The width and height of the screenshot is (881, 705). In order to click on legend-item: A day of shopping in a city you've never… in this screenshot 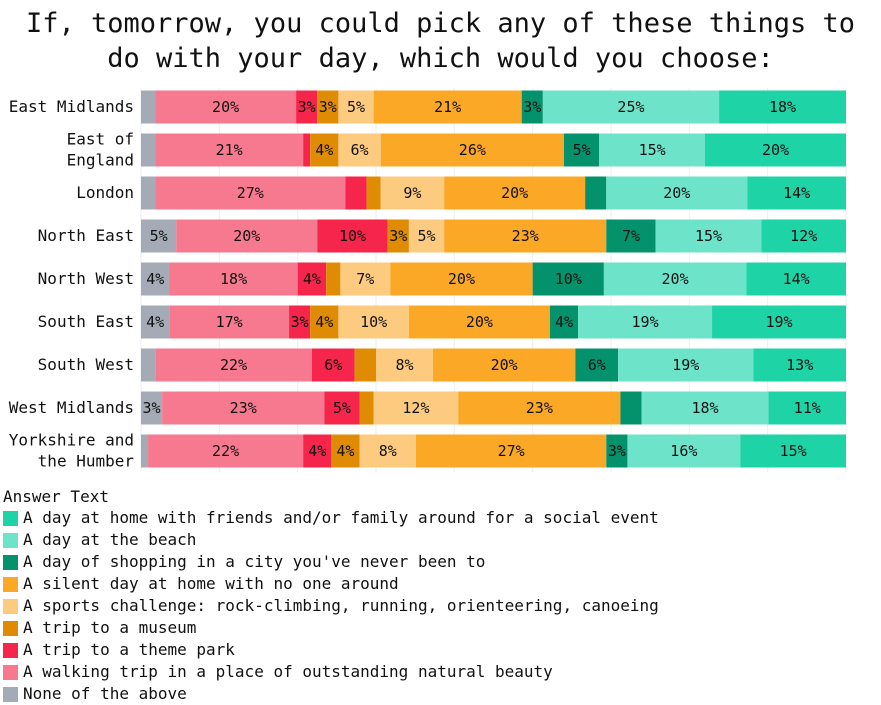, I will do `click(331, 562)`.